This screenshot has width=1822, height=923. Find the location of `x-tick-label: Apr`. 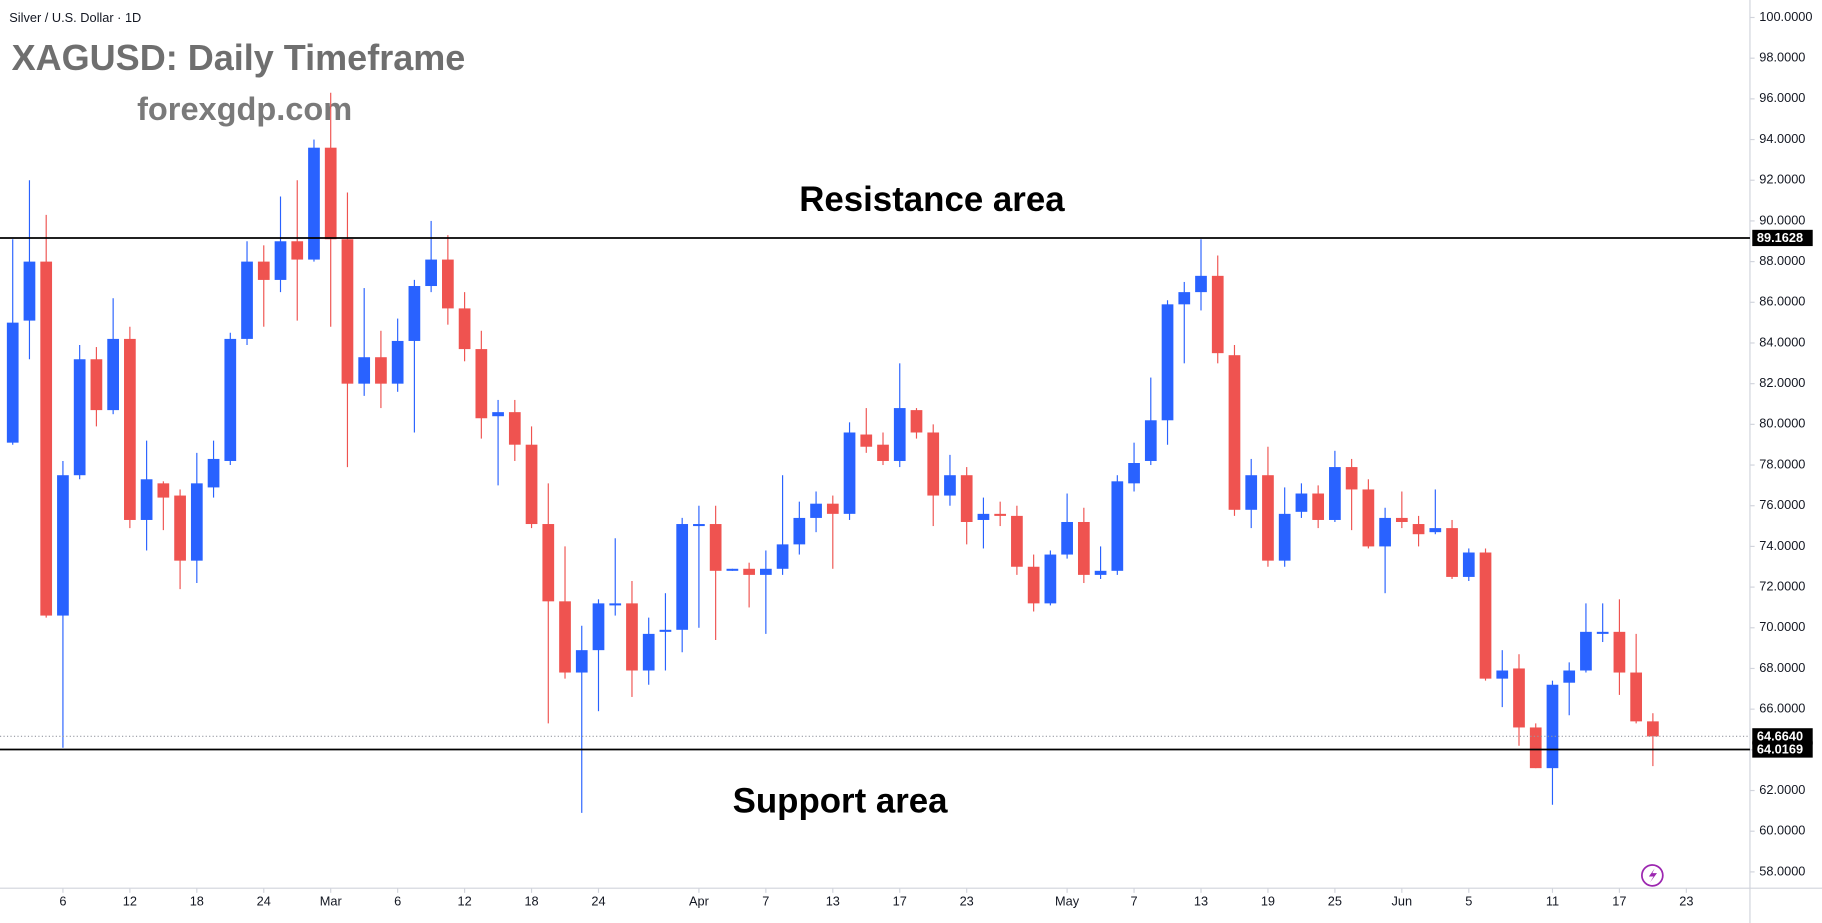

x-tick-label: Apr is located at coordinates (699, 900).